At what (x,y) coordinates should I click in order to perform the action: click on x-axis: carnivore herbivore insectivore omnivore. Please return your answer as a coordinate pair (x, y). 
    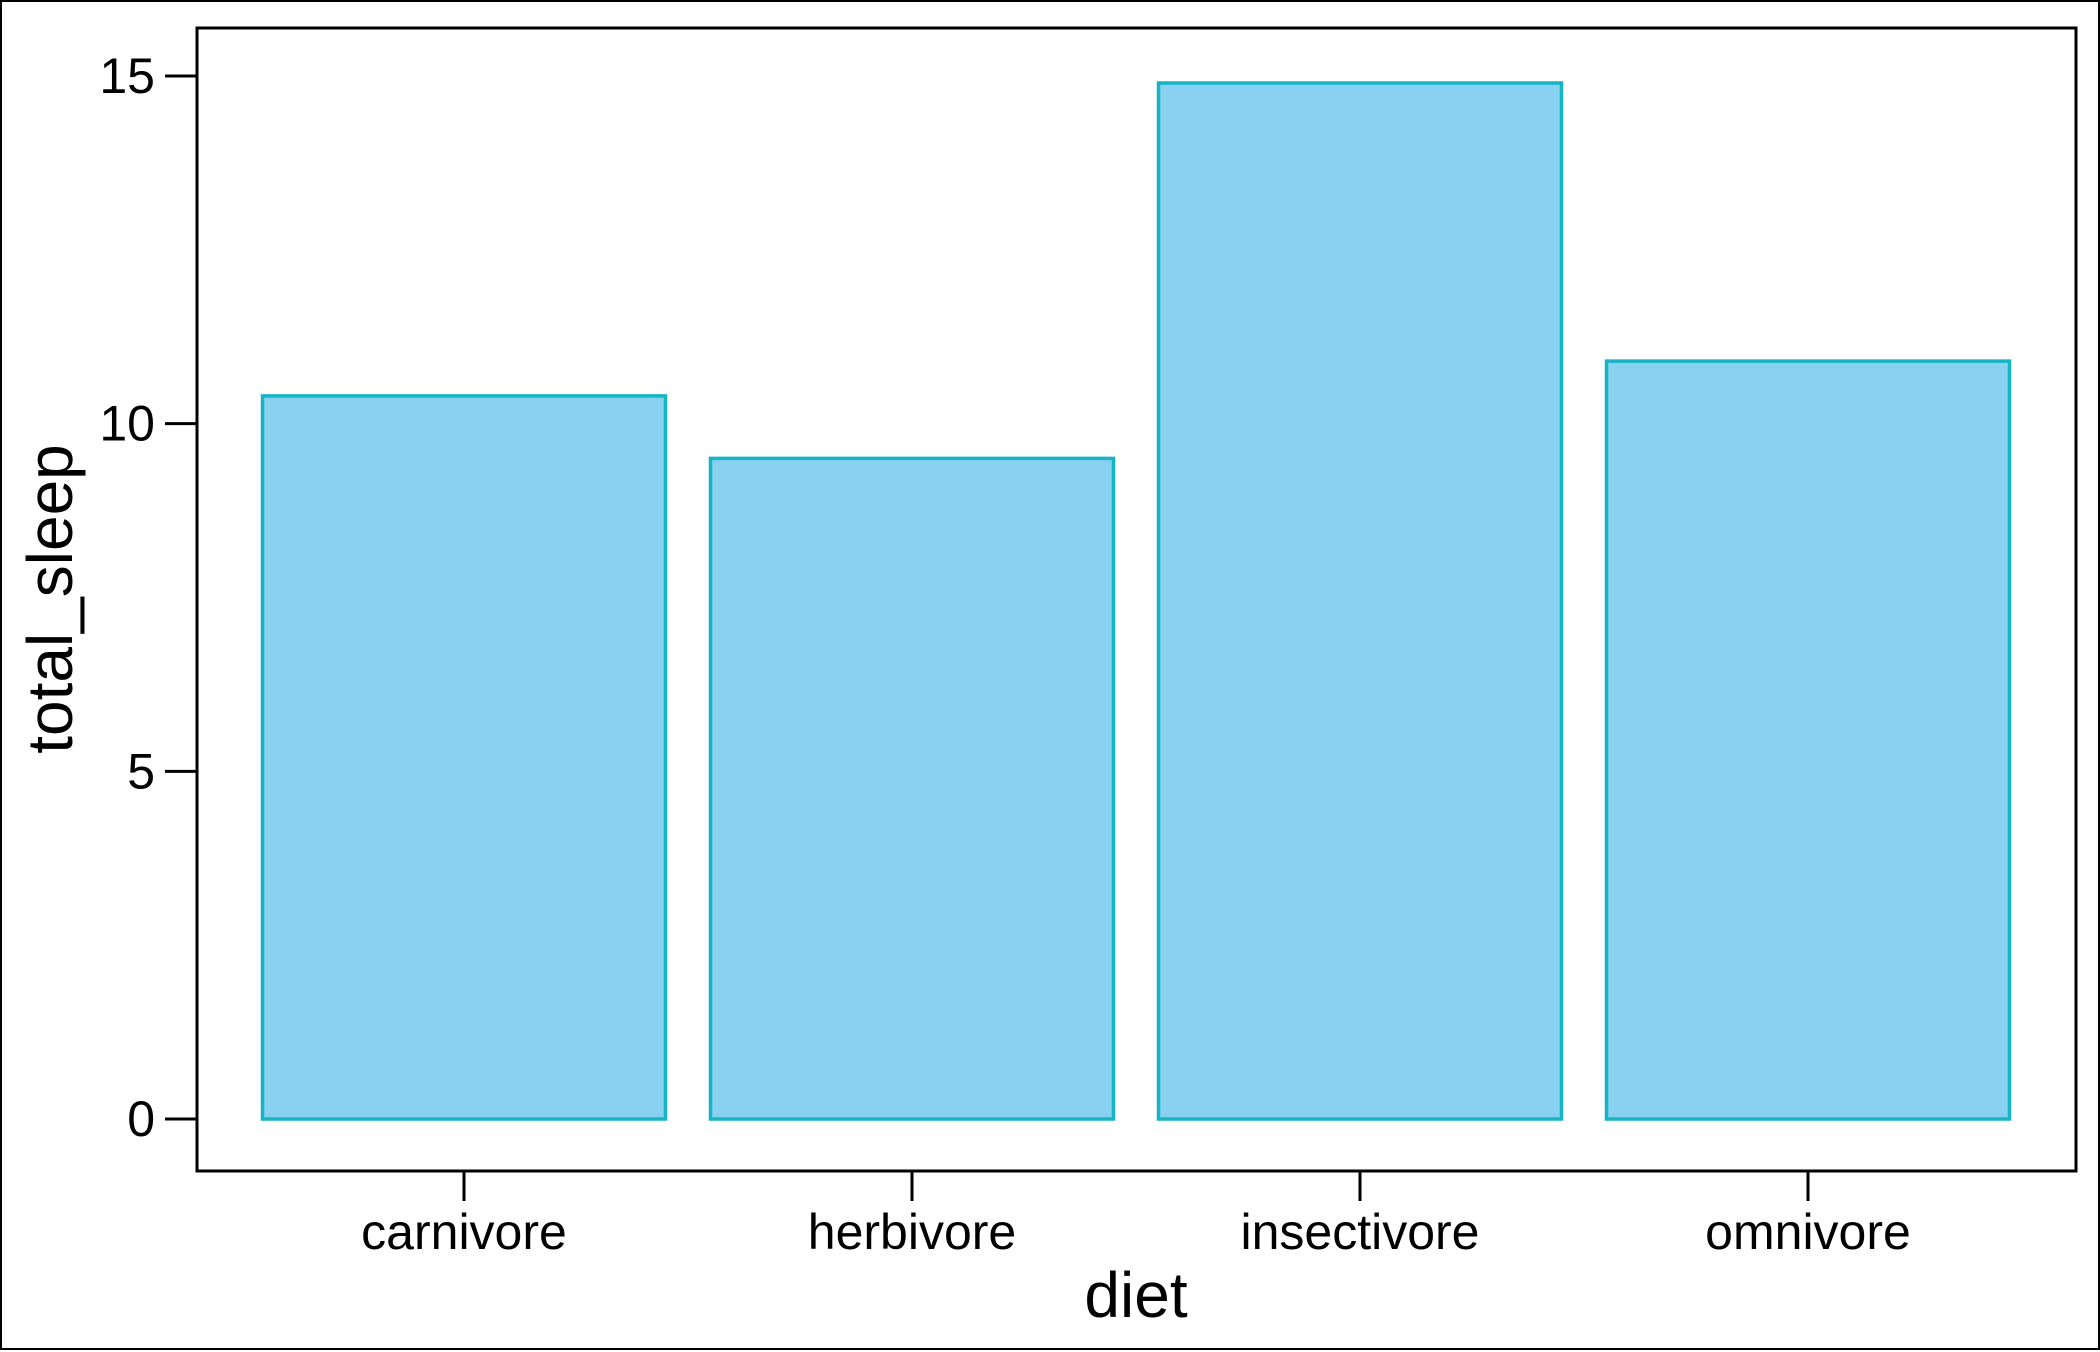
    Looking at the image, I should click on (1136, 1215).